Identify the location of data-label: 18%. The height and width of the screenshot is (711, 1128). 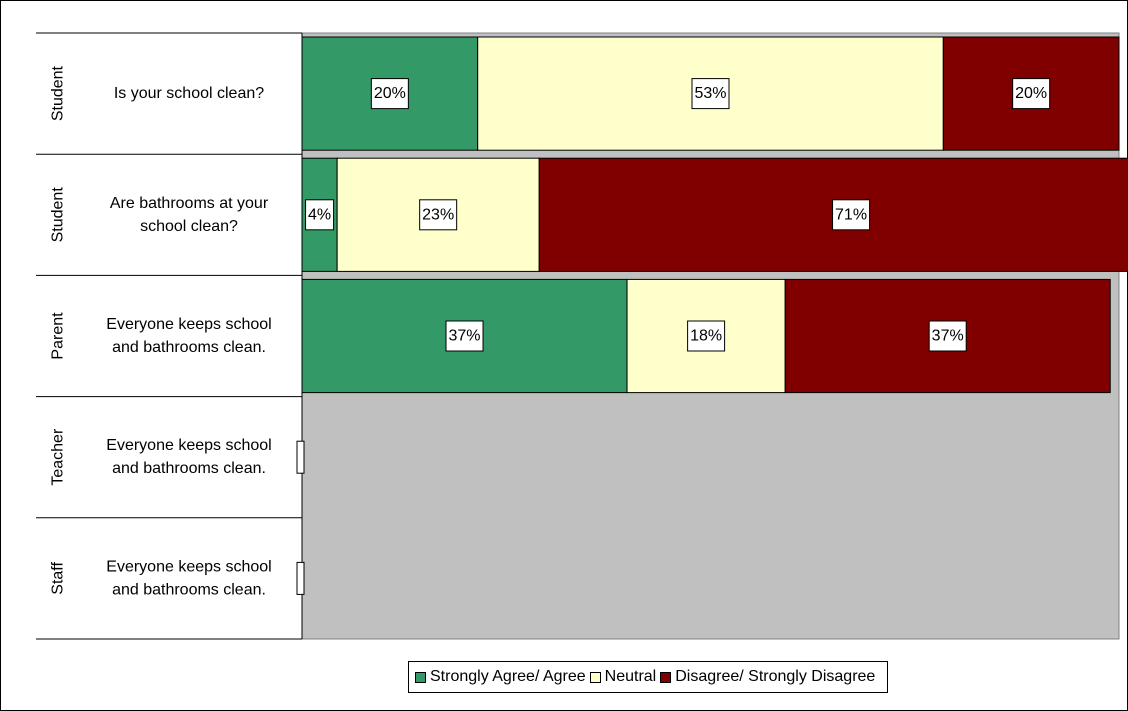
(706, 336).